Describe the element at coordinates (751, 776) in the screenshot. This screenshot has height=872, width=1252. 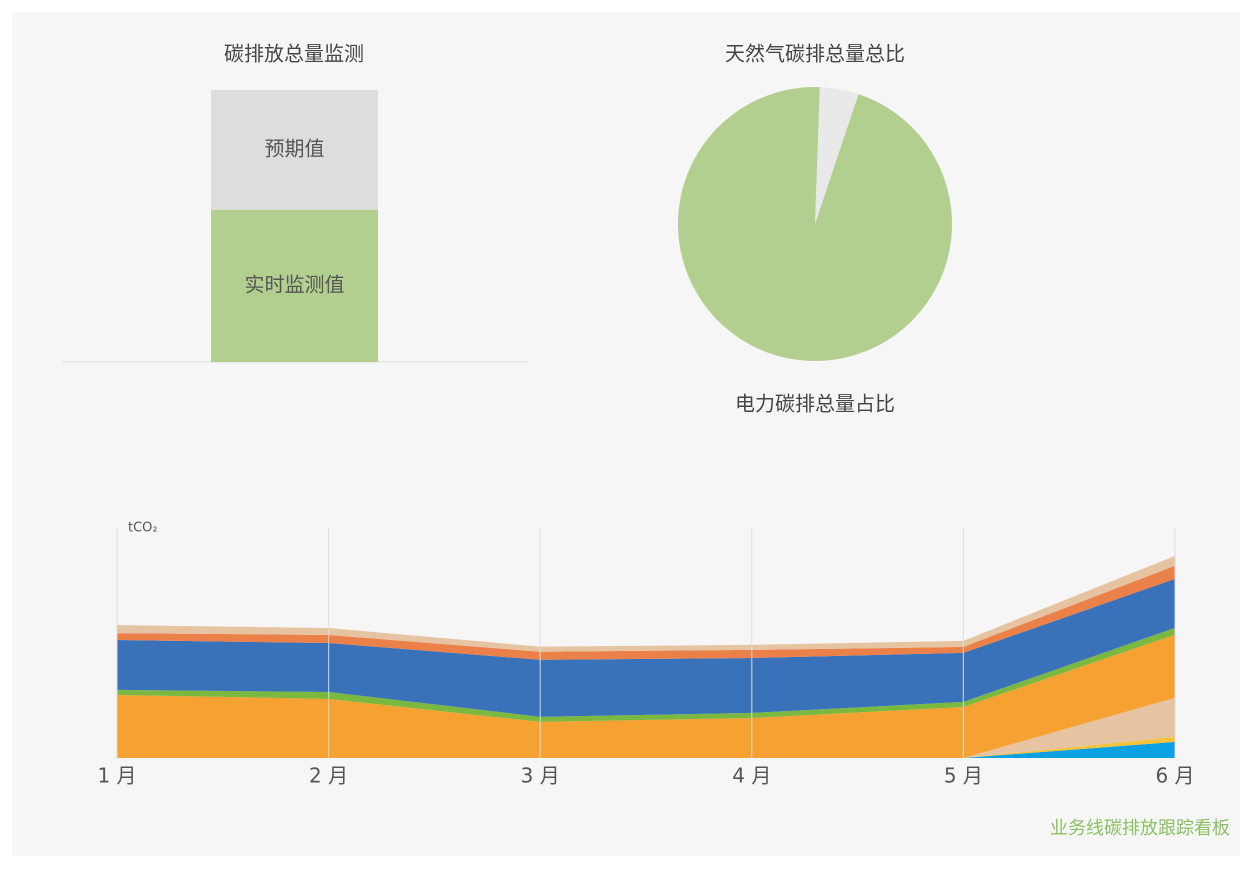
I see `x-tick-label: 4 月` at that location.